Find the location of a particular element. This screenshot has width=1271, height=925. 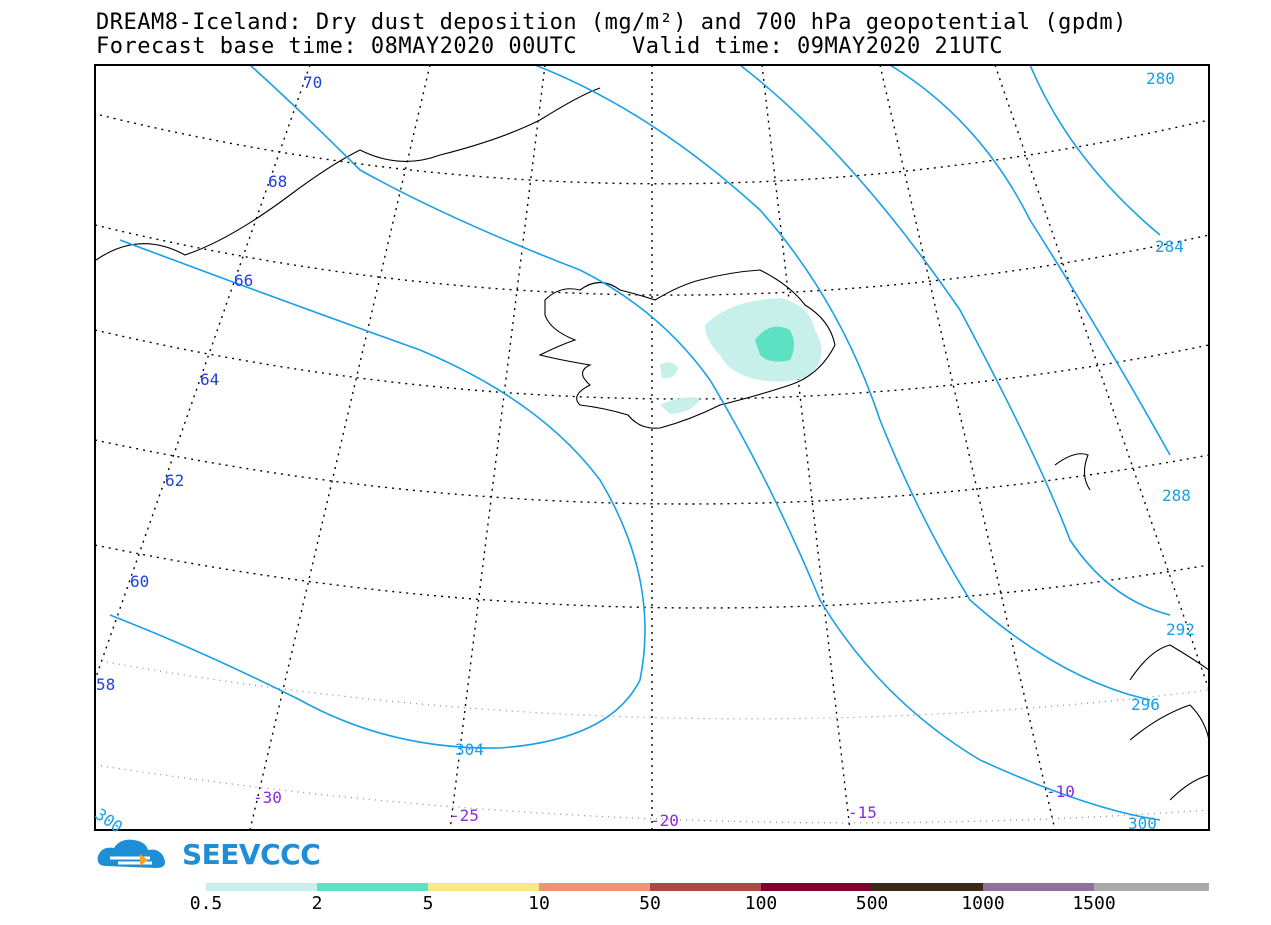

lat-label-70: 70 is located at coordinates (312, 82).